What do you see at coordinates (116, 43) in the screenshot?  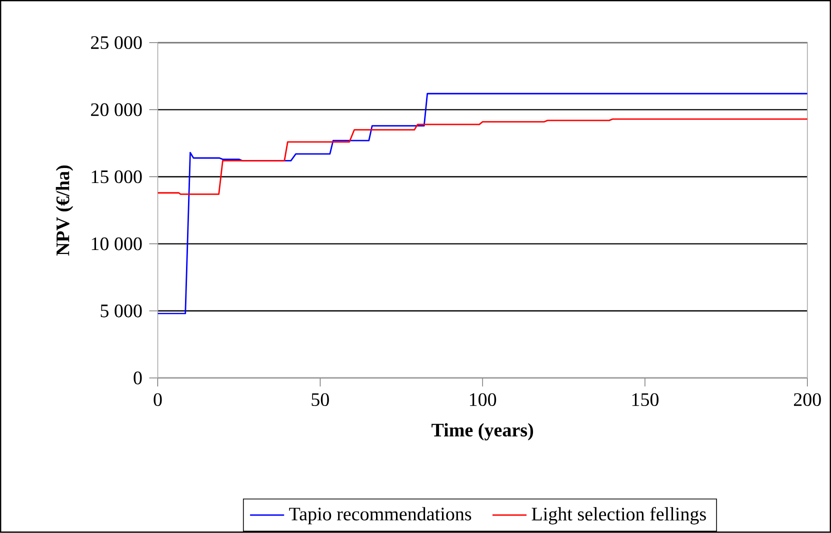 I see `y-tick-label: 25 000` at bounding box center [116, 43].